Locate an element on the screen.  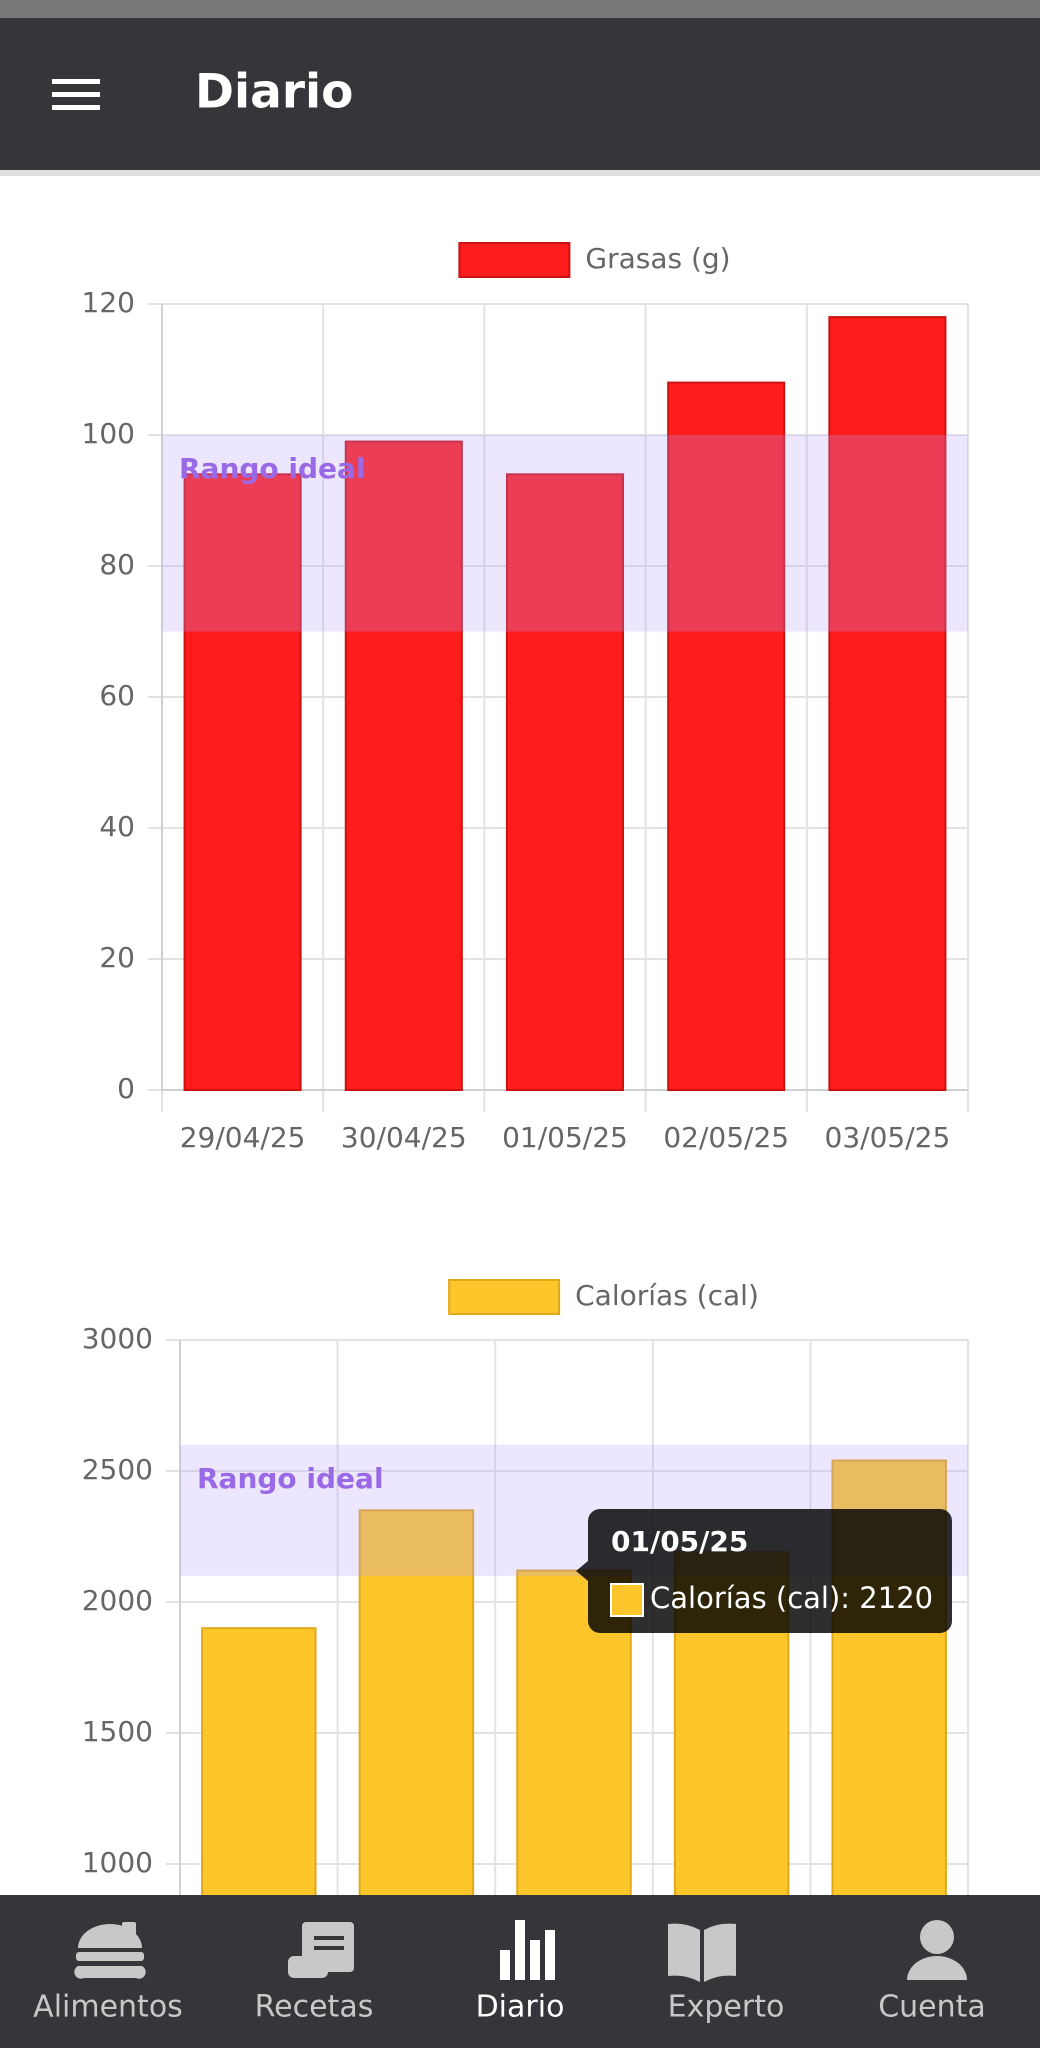
y-tick-label: 2000 is located at coordinates (117, 1600).